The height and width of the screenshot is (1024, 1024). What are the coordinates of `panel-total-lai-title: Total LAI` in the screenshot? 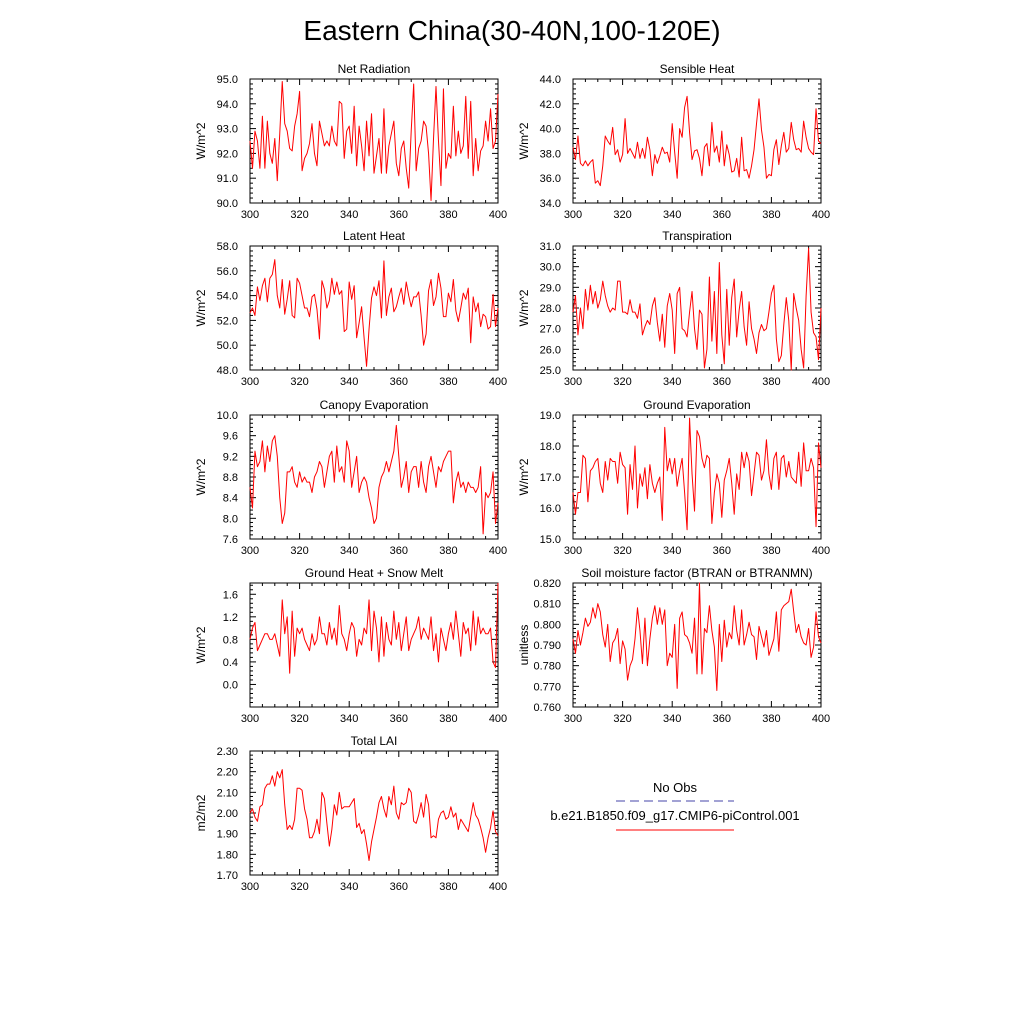 It's located at (374, 741).